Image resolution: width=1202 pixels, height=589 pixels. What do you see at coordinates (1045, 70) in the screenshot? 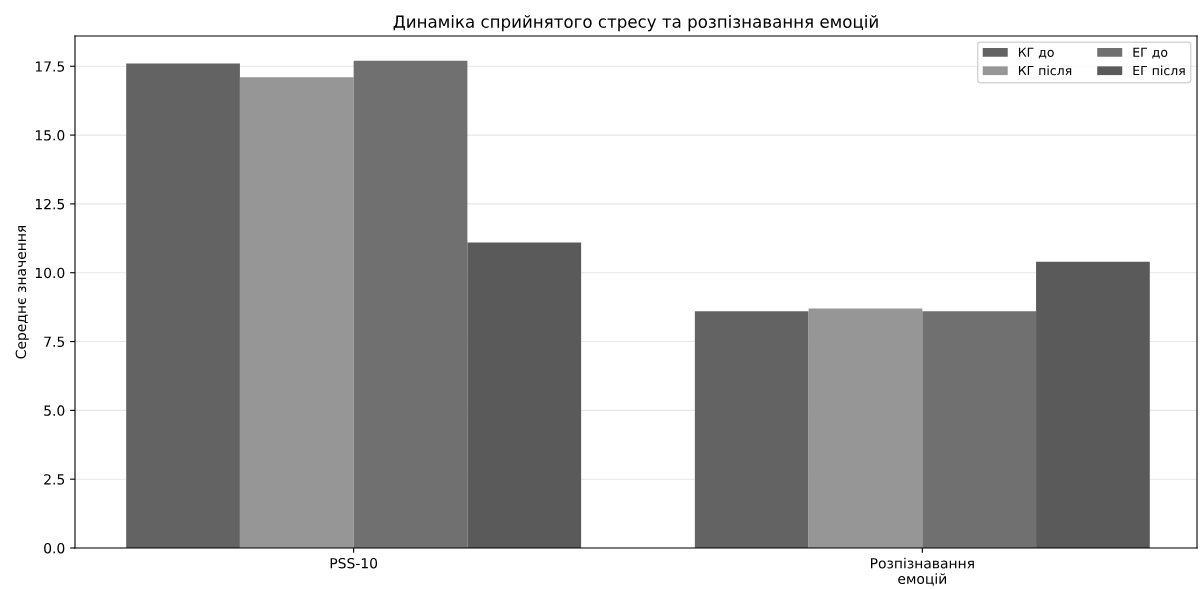
I see `legend-label: КГ після` at bounding box center [1045, 70].